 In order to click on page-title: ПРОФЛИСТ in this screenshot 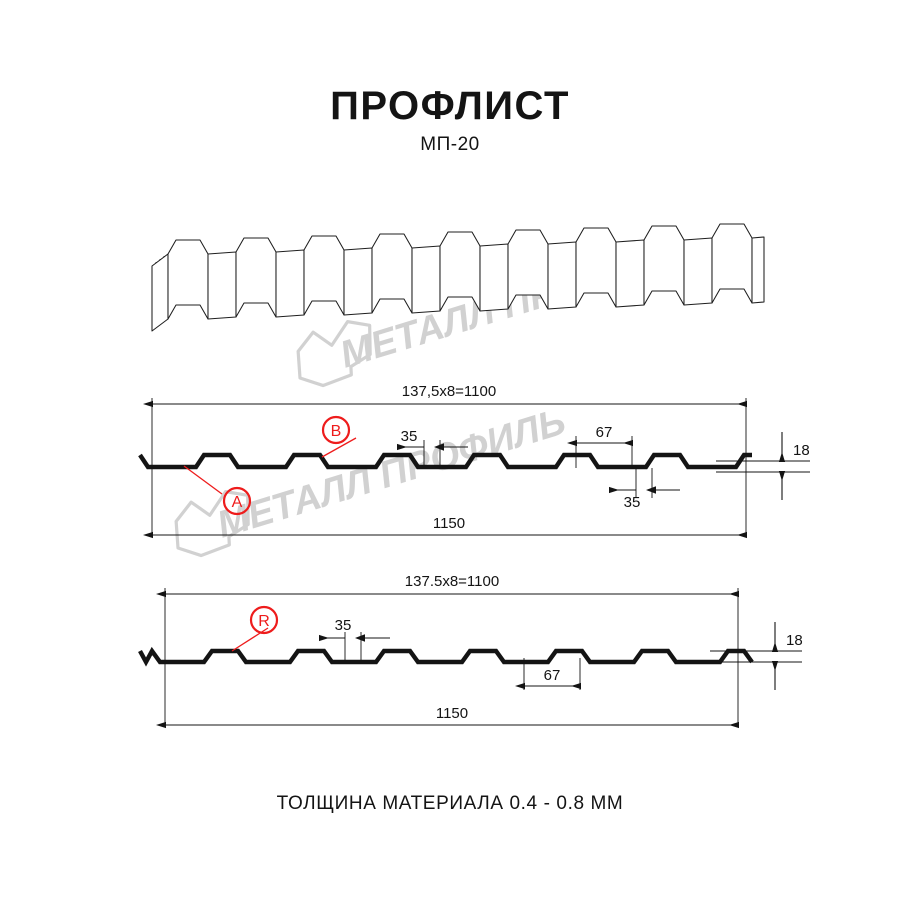, I will do `click(450, 106)`.